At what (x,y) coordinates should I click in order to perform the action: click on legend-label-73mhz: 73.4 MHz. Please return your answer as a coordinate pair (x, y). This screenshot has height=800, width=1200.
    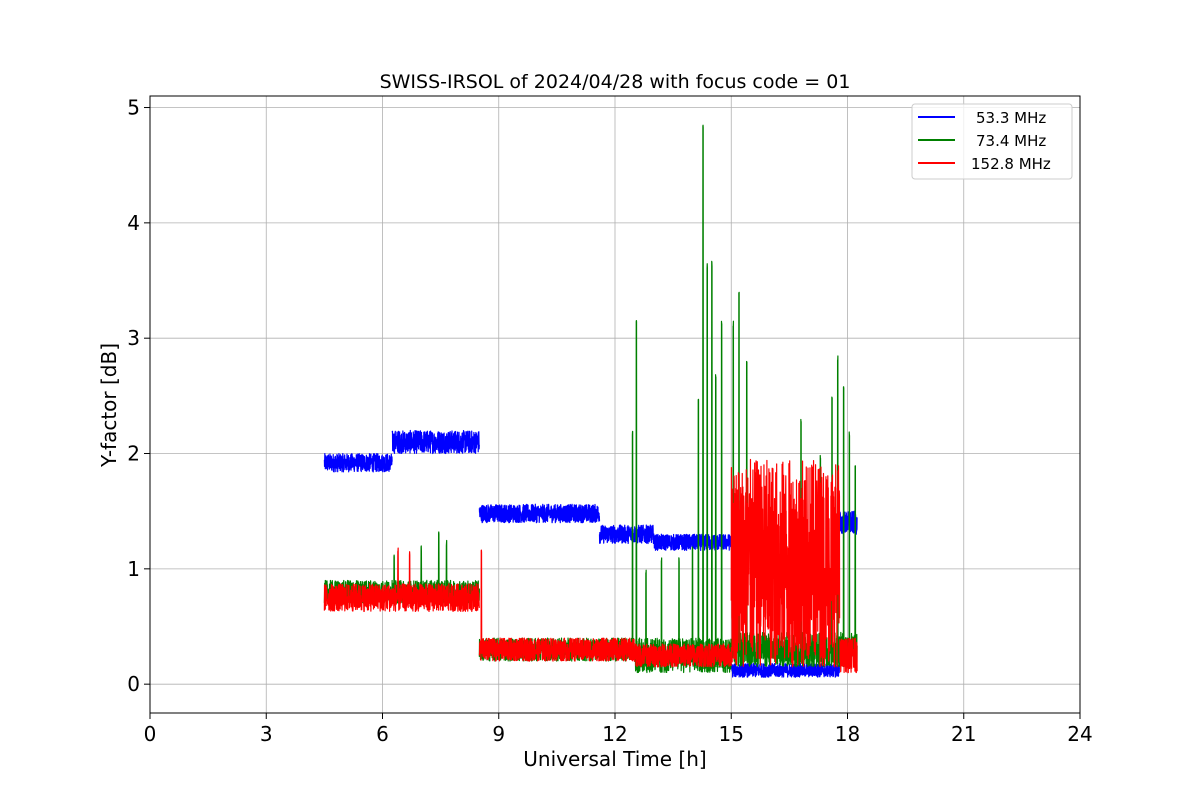
    Looking at the image, I should click on (1011, 141).